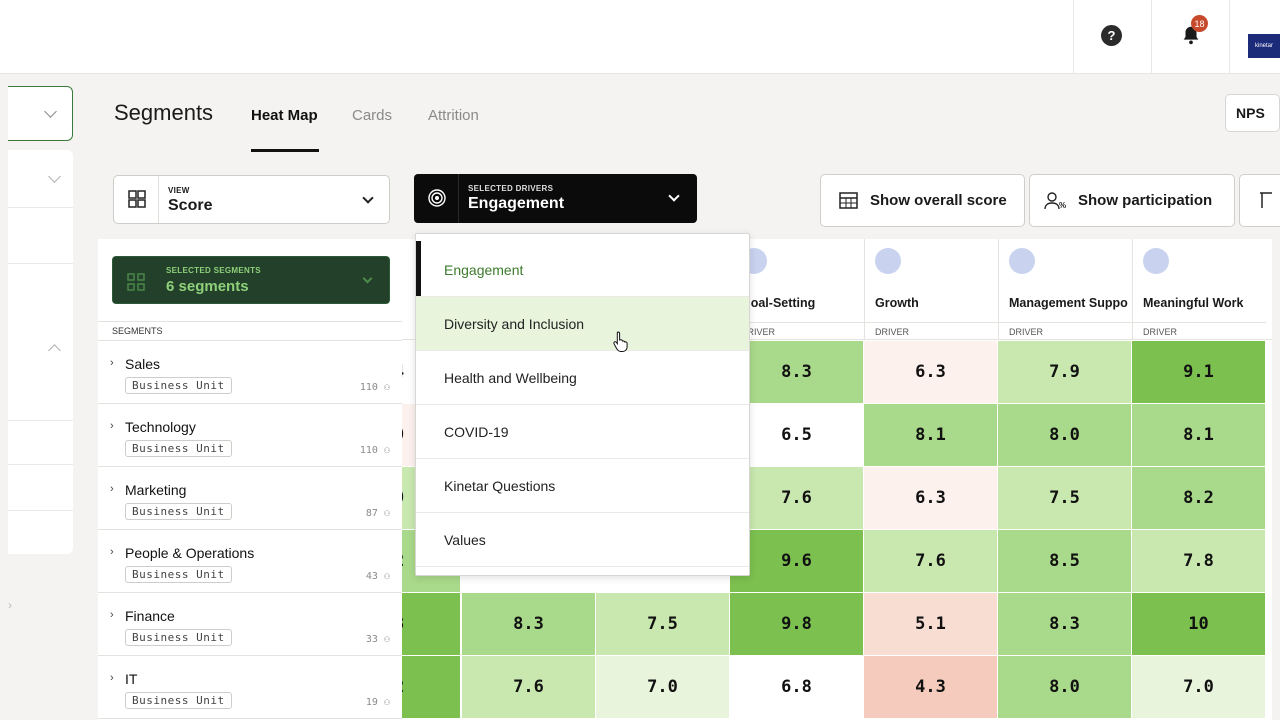 This screenshot has height=720, width=1280. I want to click on driver-option: Diversity and Inclusion, so click(582, 324).